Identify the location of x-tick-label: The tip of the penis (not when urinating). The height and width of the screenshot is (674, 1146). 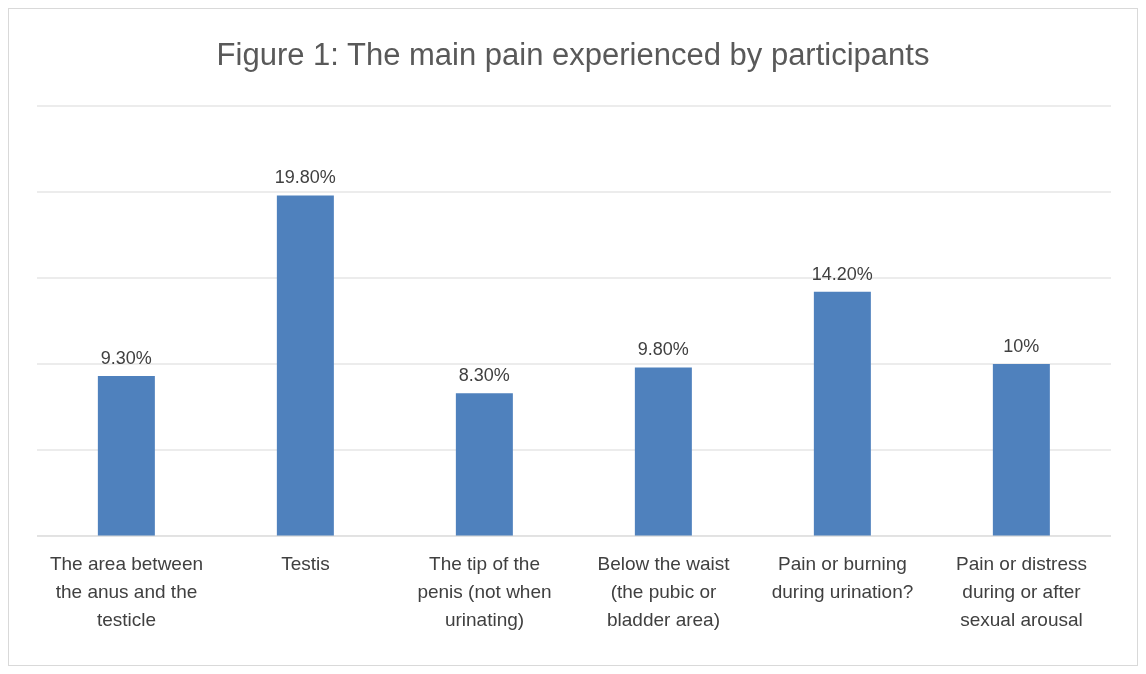
(484, 591).